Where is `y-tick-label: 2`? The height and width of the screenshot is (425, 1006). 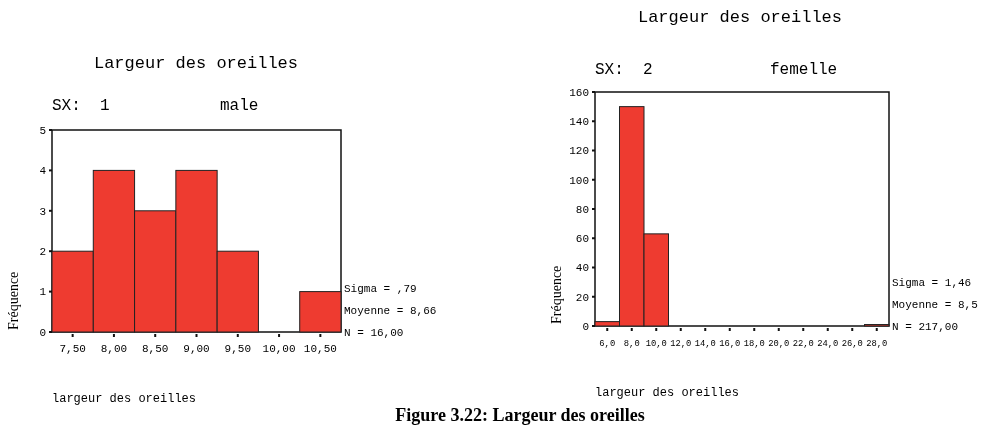 y-tick-label: 2 is located at coordinates (42, 252).